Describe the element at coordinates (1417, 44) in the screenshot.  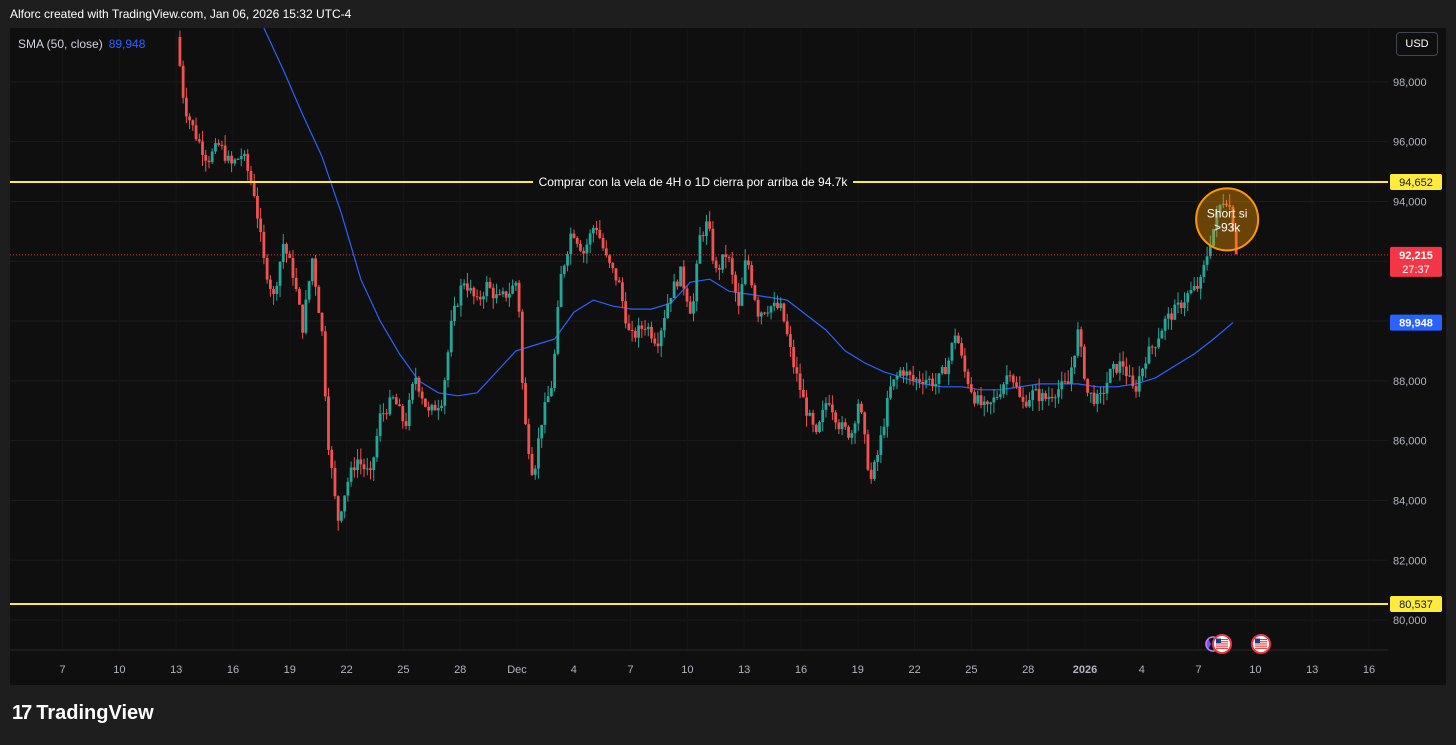
I see `currency-button: USD` at that location.